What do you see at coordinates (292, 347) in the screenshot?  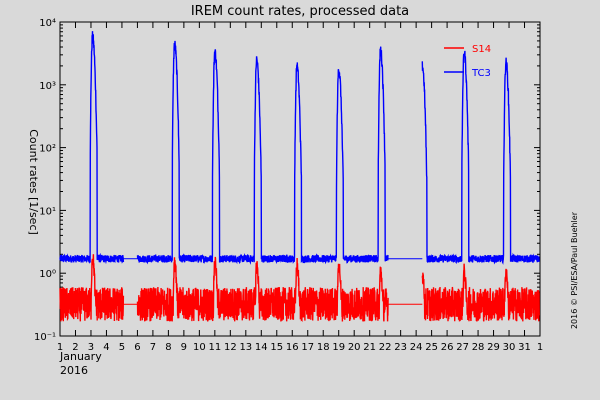 I see `x-tick-label: 16` at bounding box center [292, 347].